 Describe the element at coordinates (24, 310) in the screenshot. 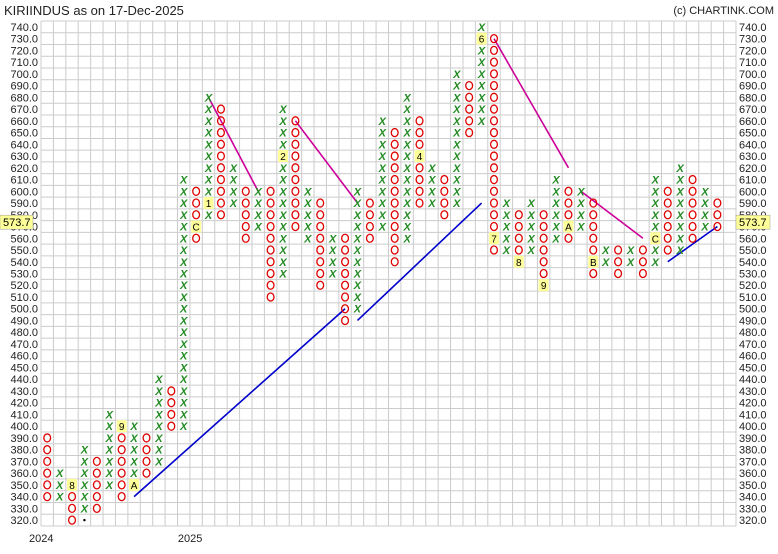

I see `y-tick-label-left: 500.0` at that location.